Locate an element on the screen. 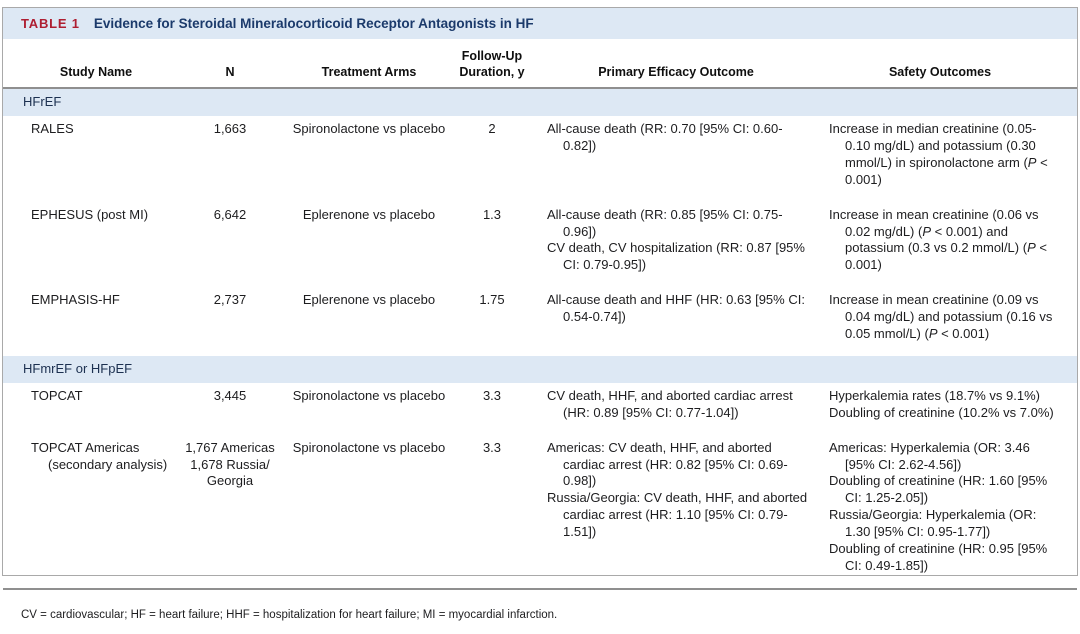 This screenshot has height=634, width=1080. column-header-n: N is located at coordinates (230, 71).